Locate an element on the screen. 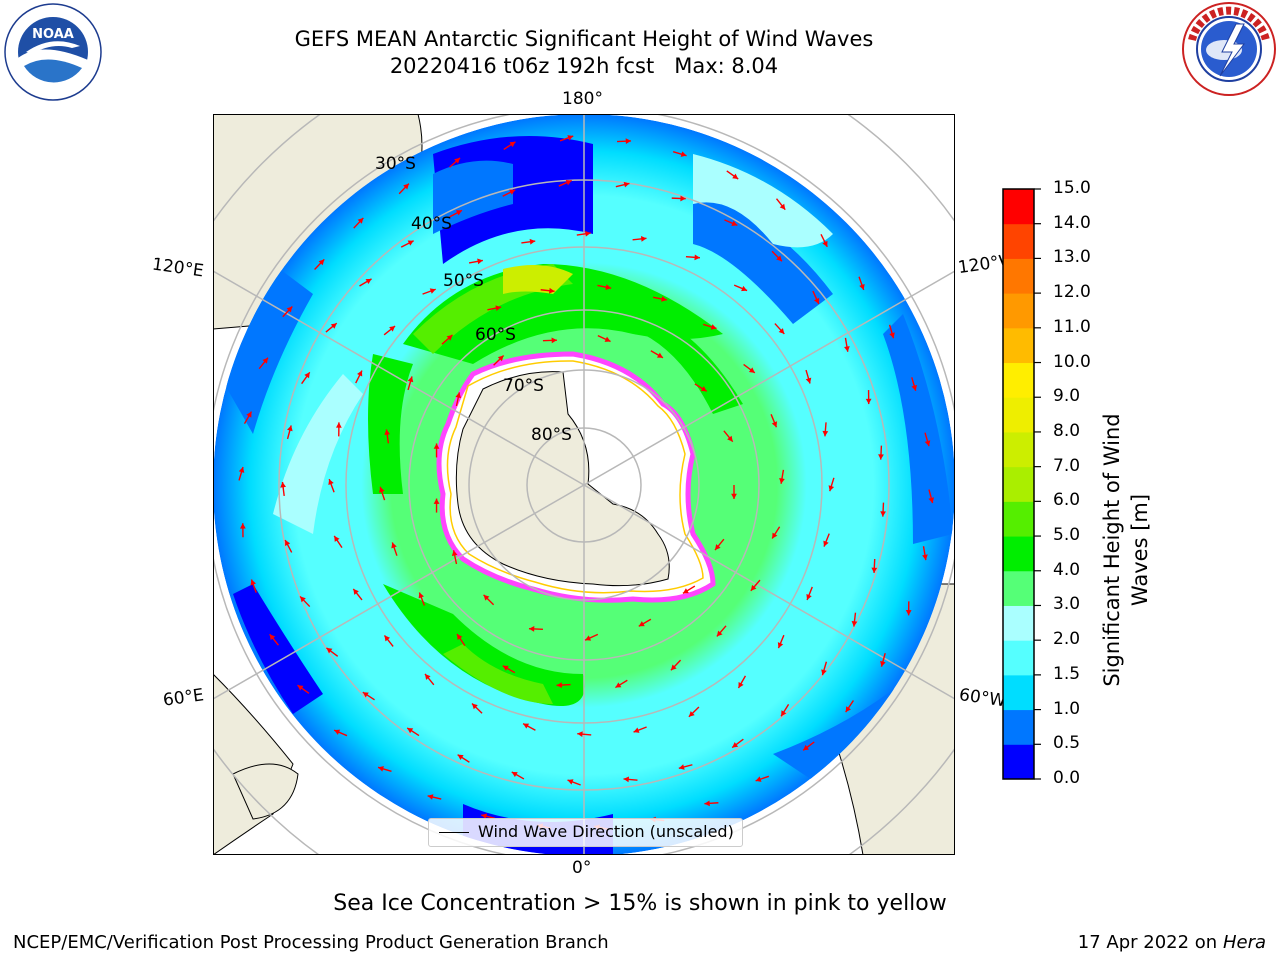 This screenshot has height=960, width=1280. chart-subtitle: 20220416 t06z 192h fcst Max: 8.04 is located at coordinates (584, 66).